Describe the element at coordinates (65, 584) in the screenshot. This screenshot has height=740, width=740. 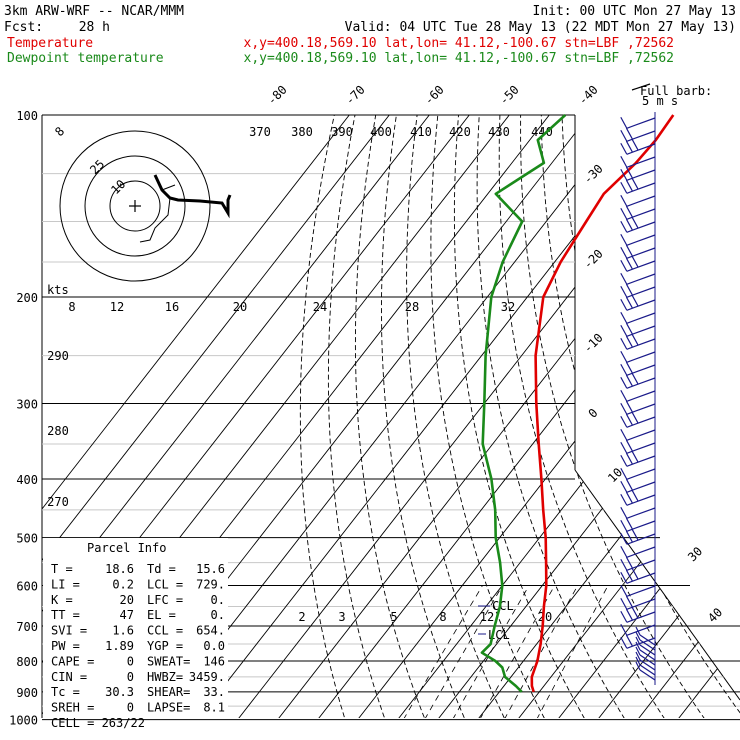
I see `parcel-row-key: LI =` at that location.